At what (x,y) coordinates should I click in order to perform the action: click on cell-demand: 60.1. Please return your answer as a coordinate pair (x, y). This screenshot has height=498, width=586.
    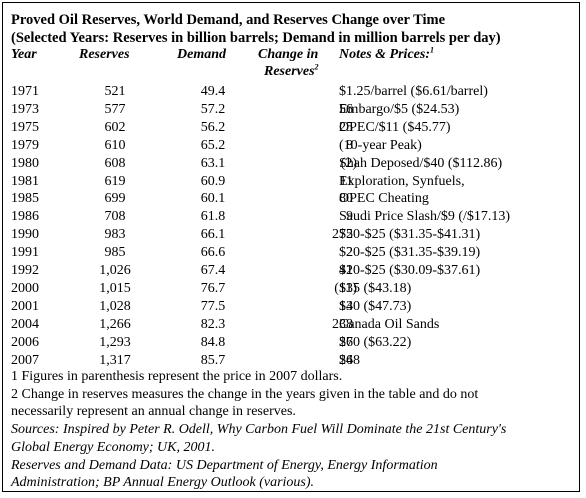
    Looking at the image, I should click on (213, 199).